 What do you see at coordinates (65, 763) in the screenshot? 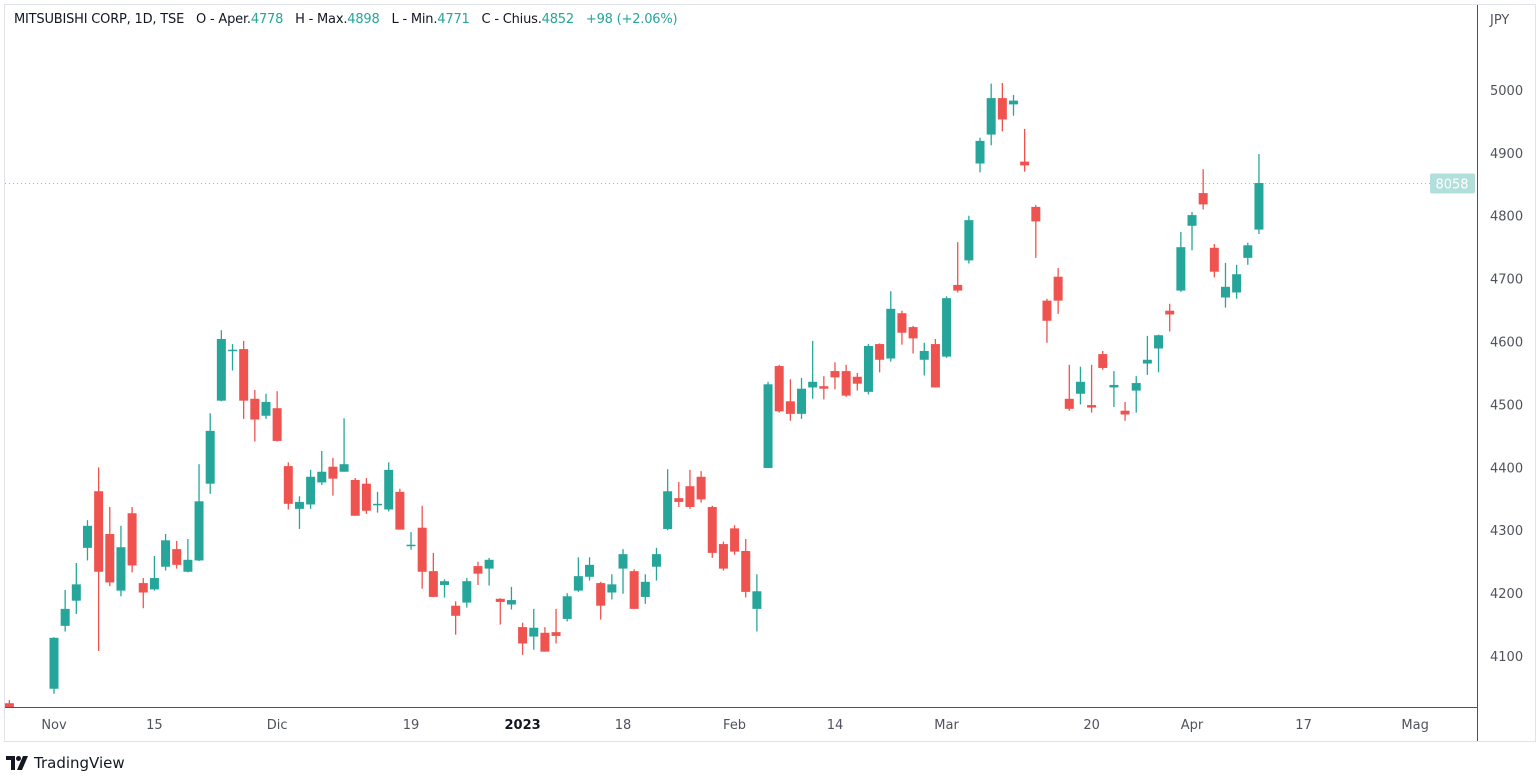
I see `tradingview-logo: TradingView` at bounding box center [65, 763].